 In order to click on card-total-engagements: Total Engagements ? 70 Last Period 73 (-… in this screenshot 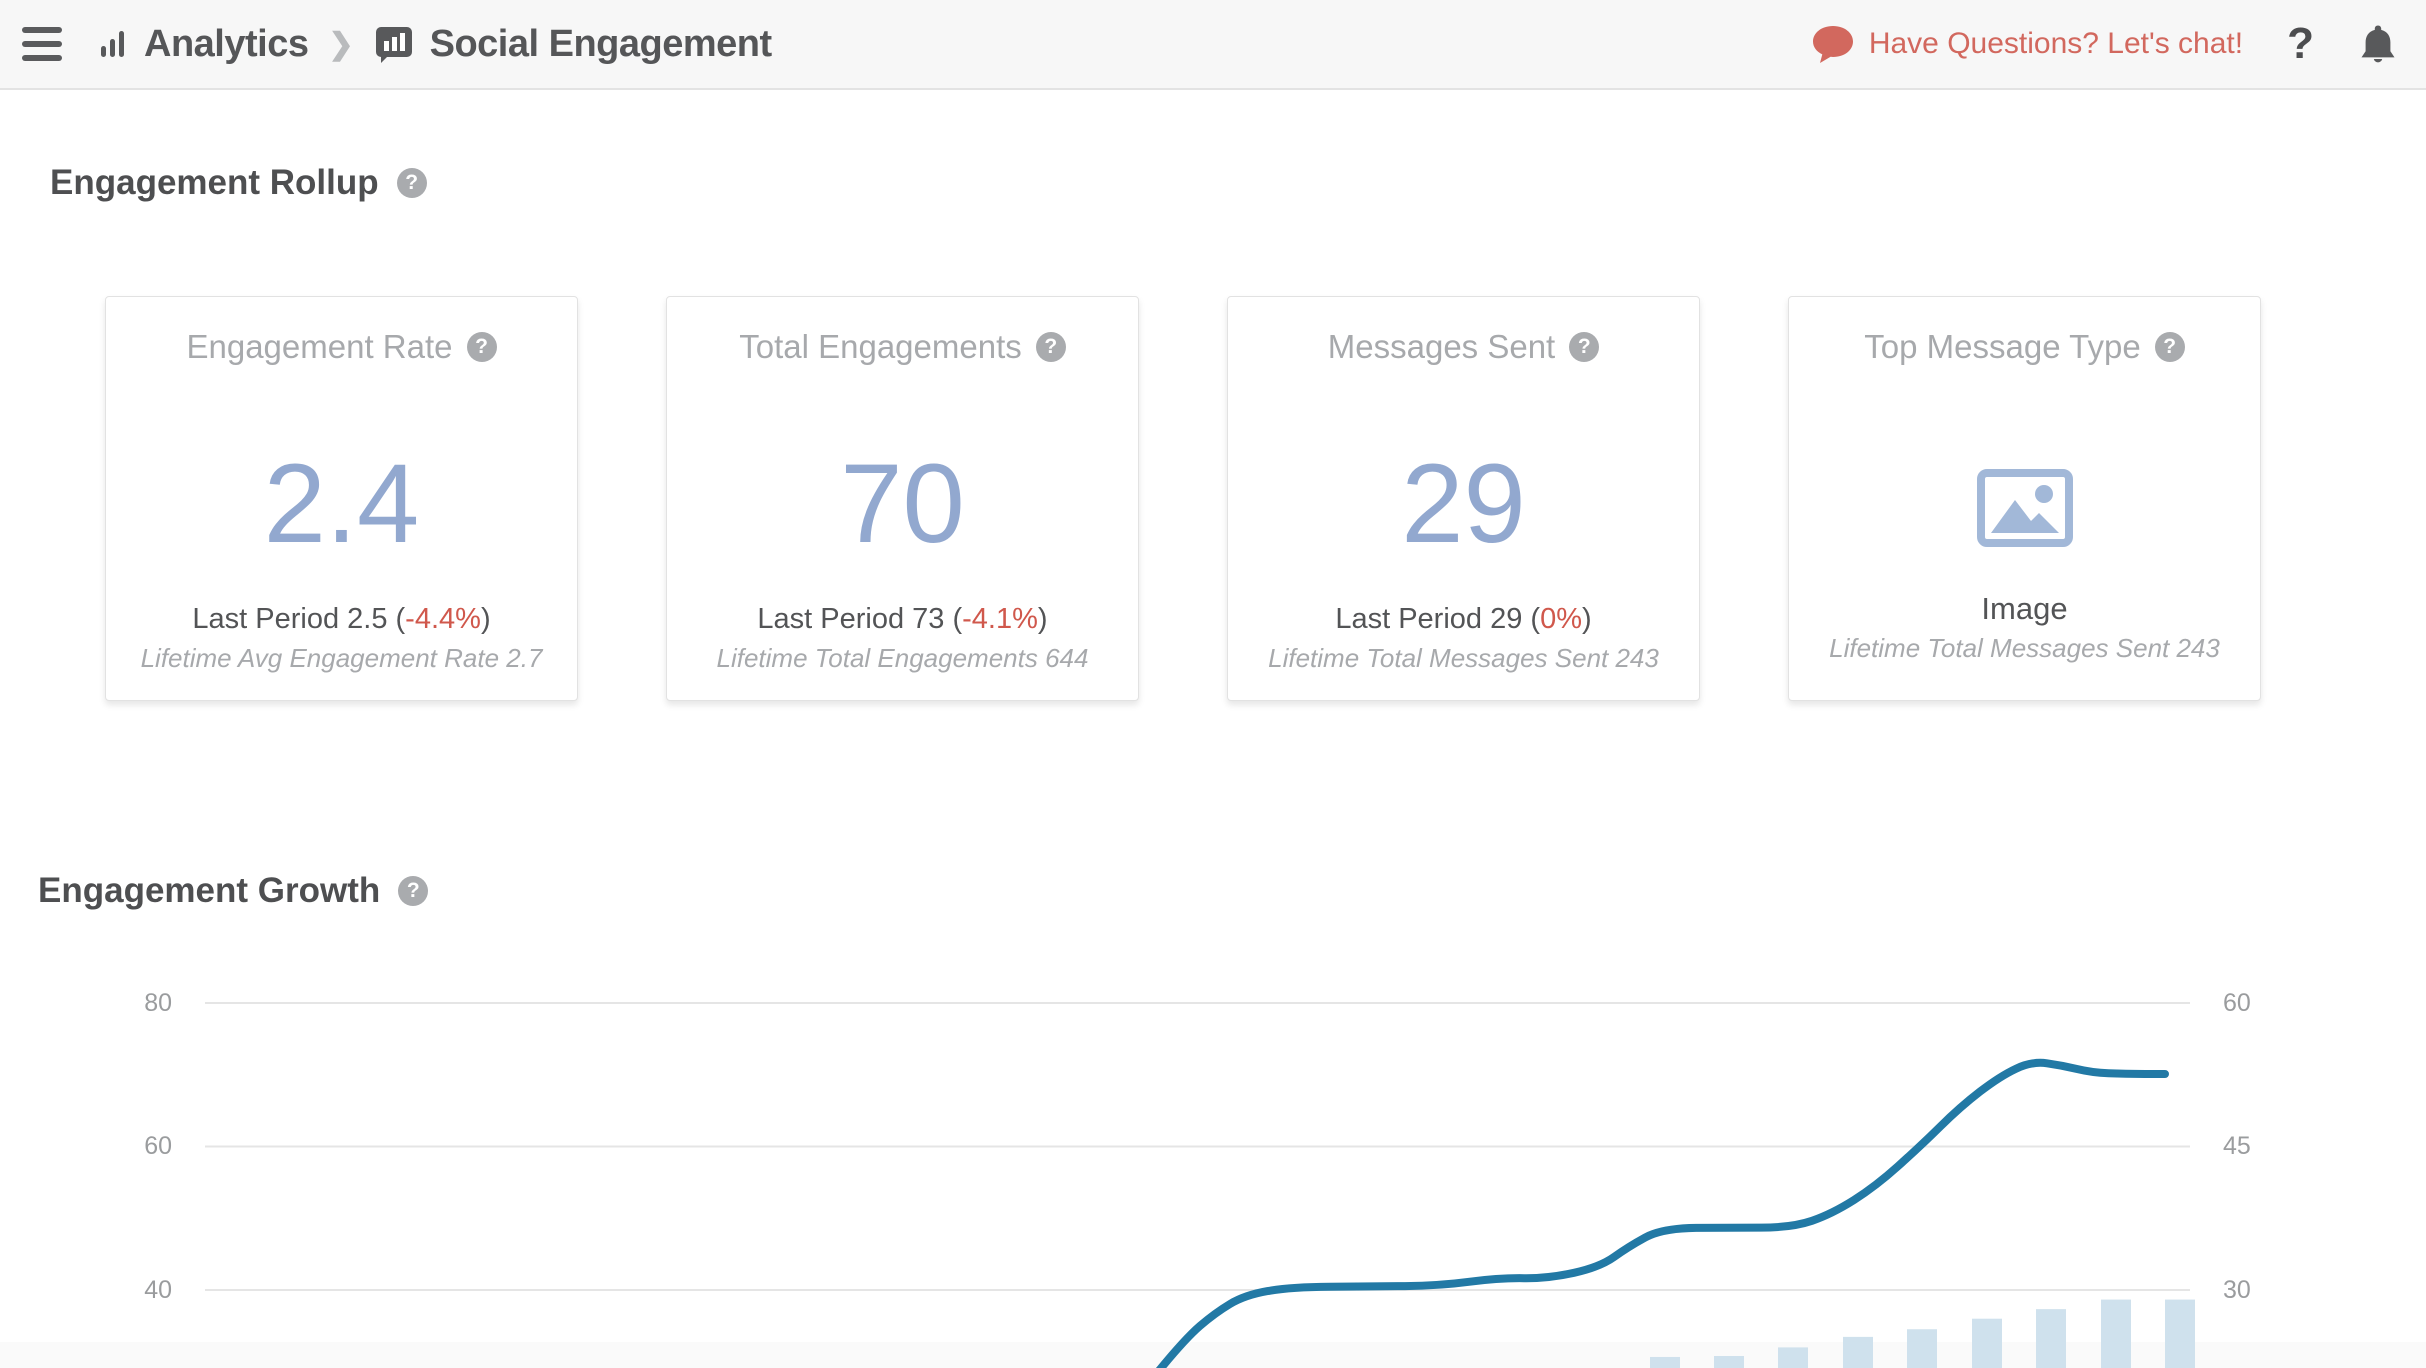, I will do `click(902, 498)`.